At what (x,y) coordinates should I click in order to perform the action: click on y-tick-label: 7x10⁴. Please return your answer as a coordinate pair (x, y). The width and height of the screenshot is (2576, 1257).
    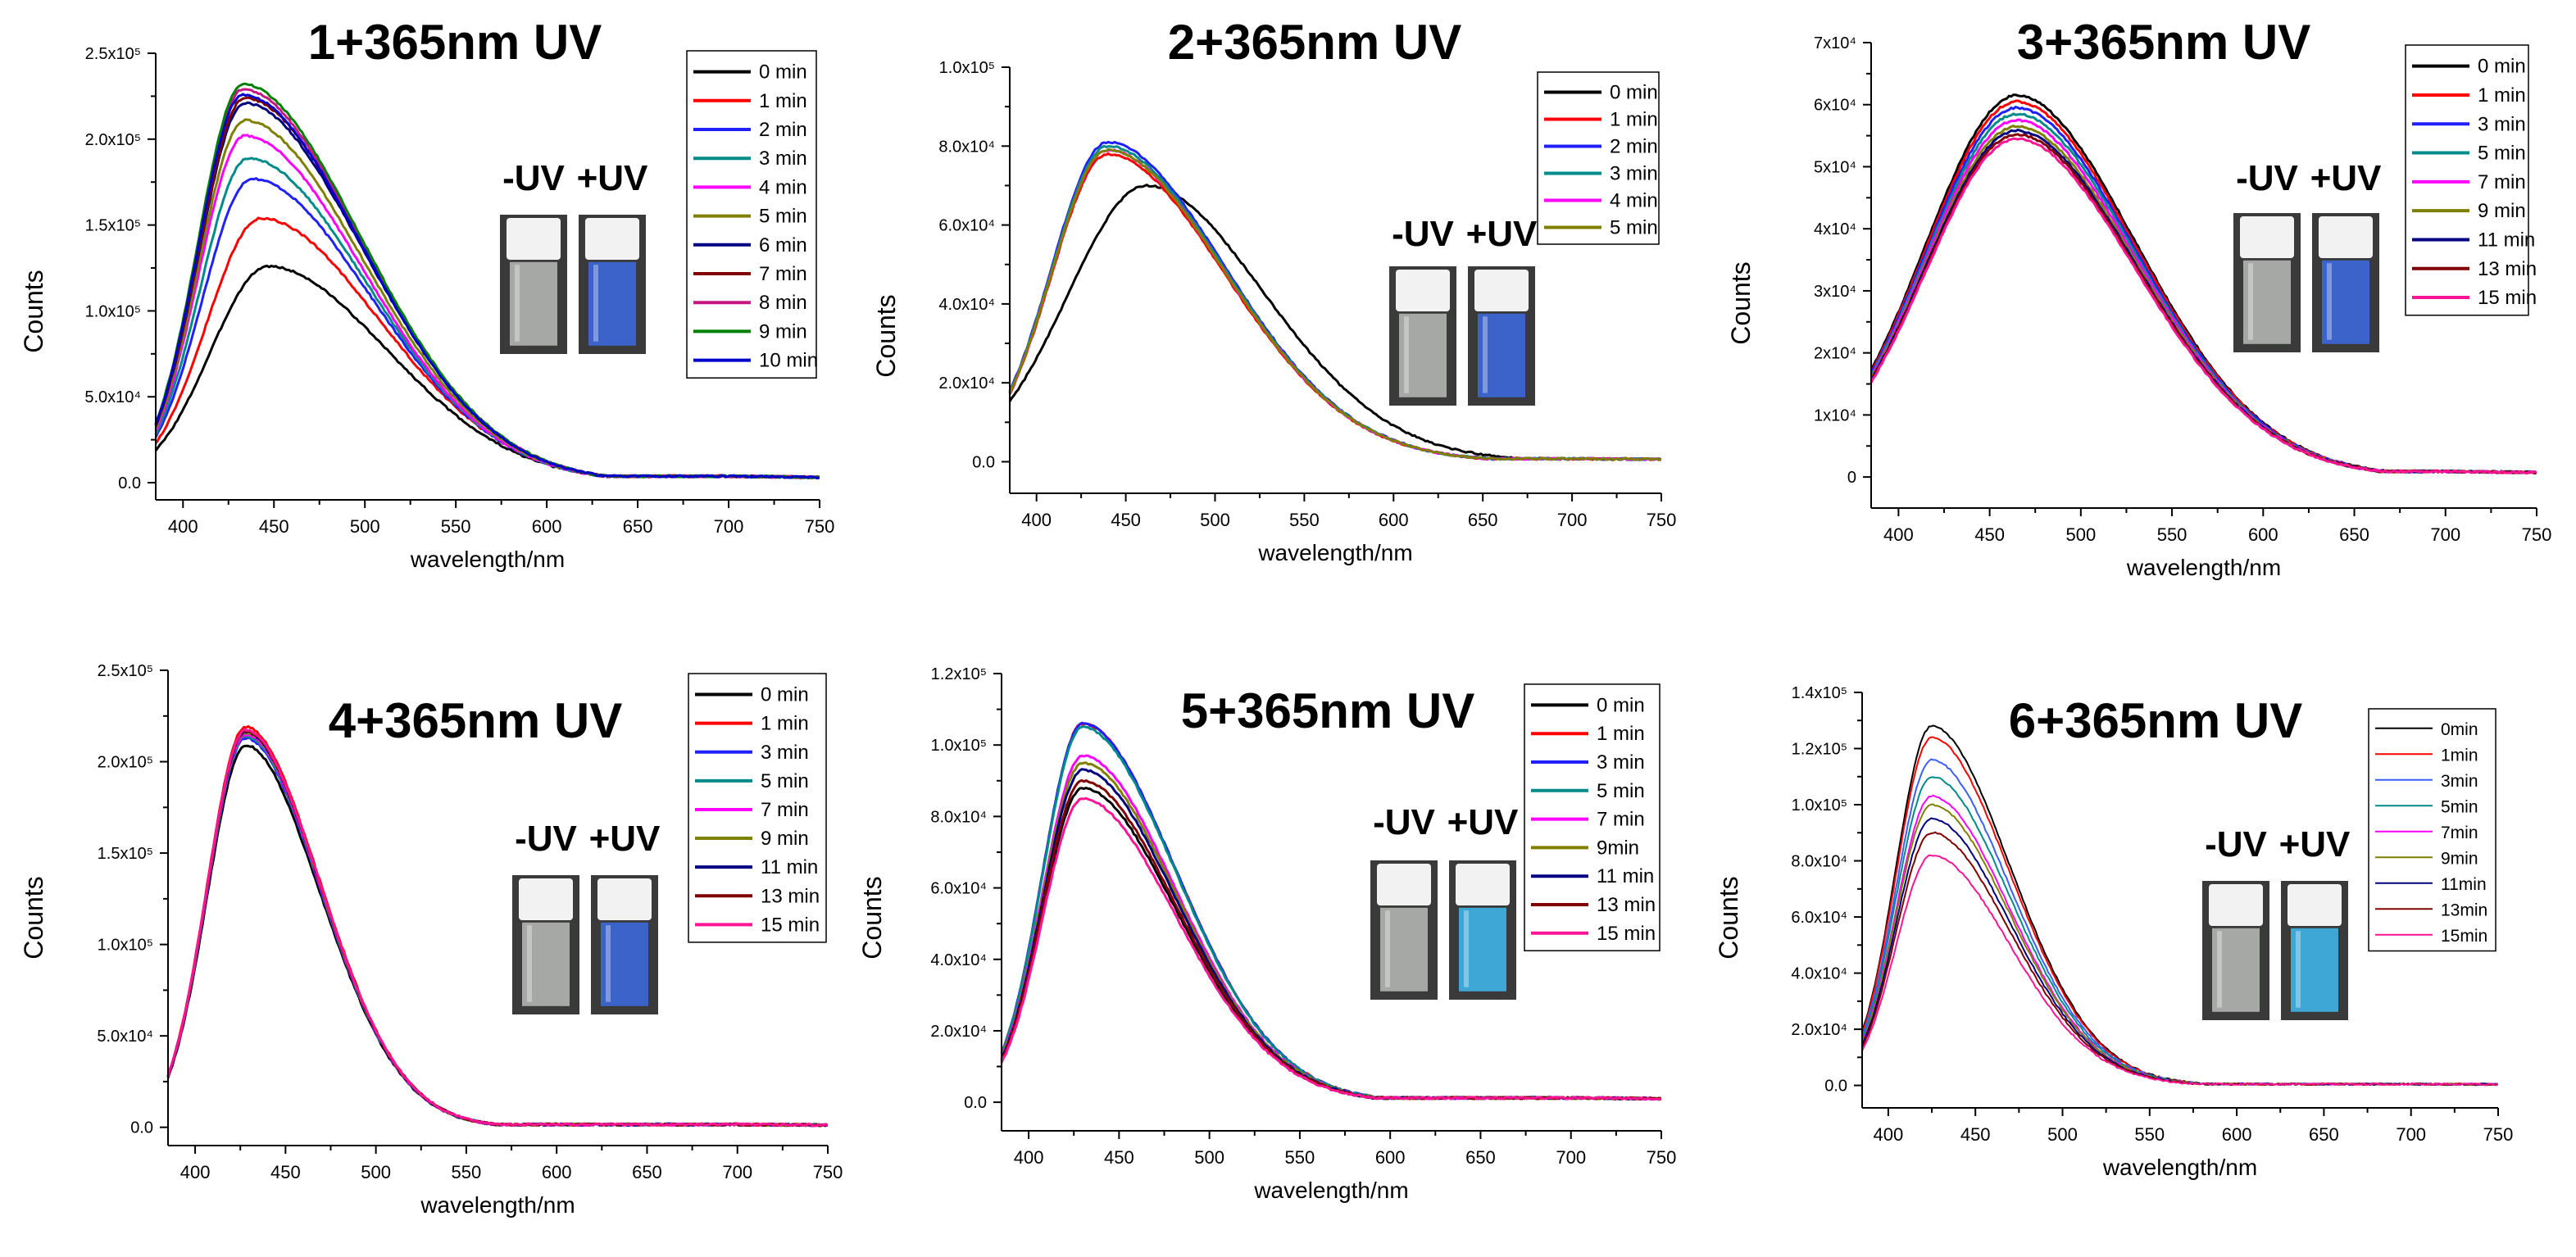
    Looking at the image, I should click on (1835, 43).